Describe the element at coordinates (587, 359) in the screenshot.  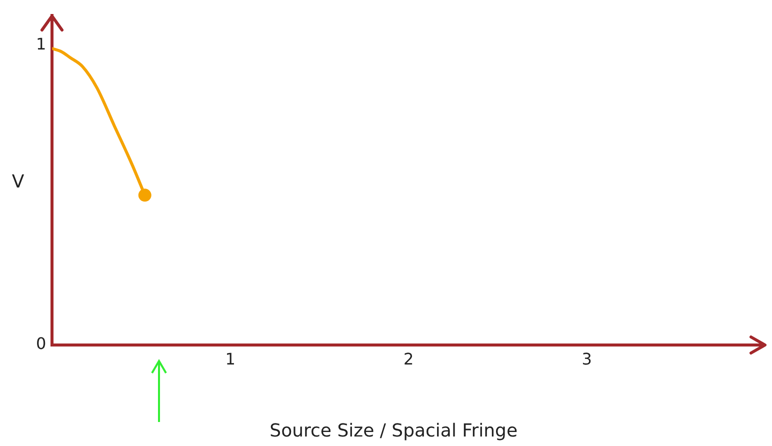
I see `x-tick-label: 3` at that location.